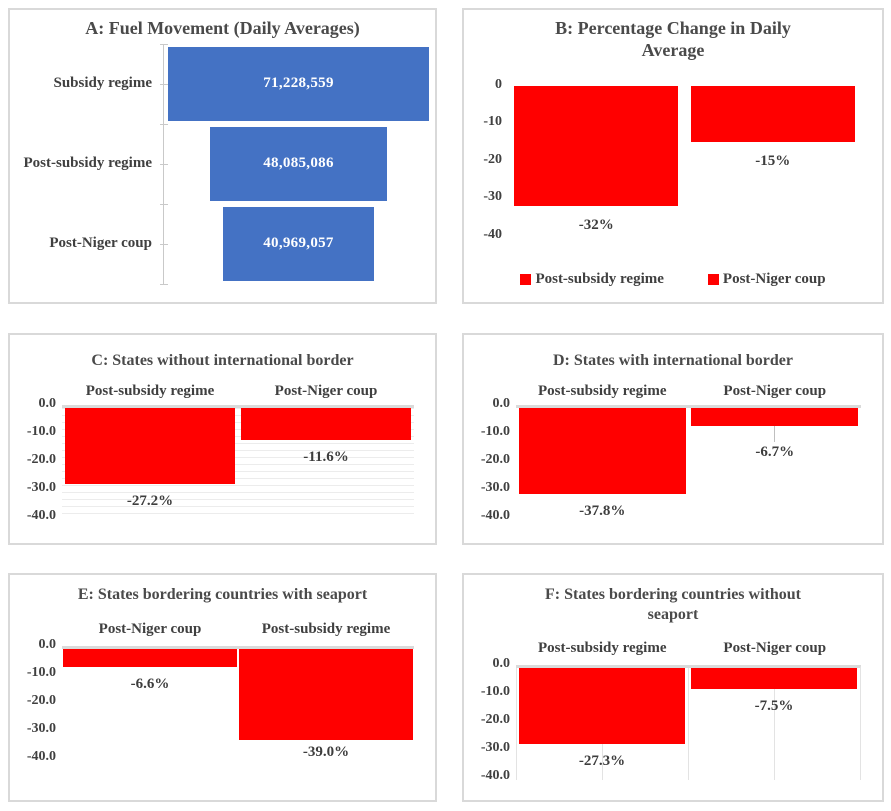 This screenshot has width=891, height=811. What do you see at coordinates (222, 360) in the screenshot?
I see `chart-title: C: States without international border` at bounding box center [222, 360].